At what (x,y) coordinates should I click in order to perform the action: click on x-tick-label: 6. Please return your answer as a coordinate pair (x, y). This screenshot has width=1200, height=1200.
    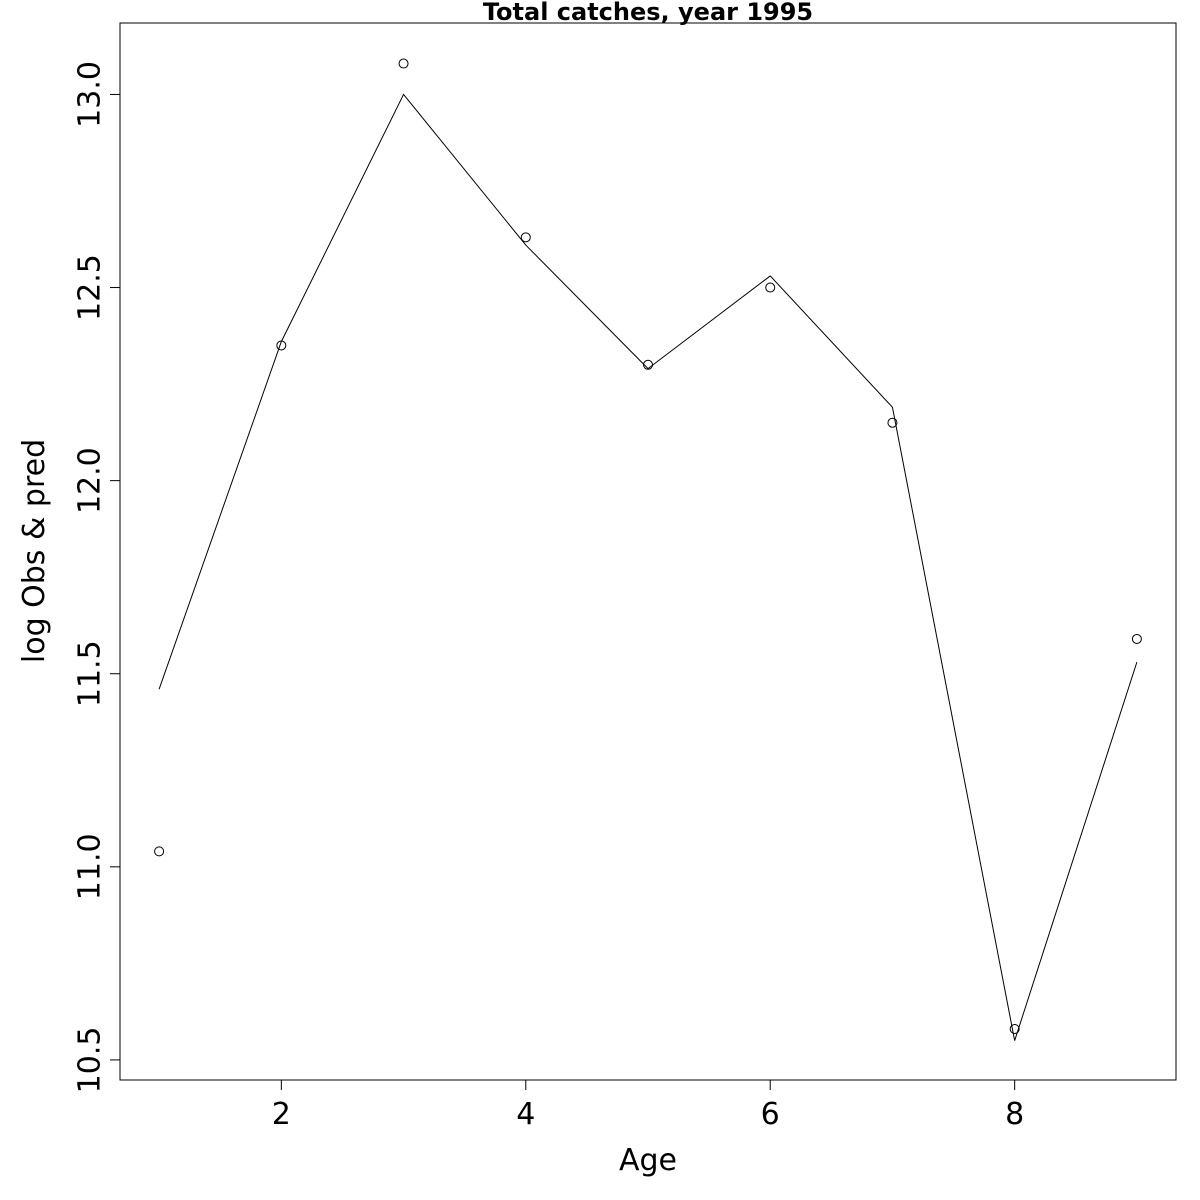
    Looking at the image, I should click on (770, 1114).